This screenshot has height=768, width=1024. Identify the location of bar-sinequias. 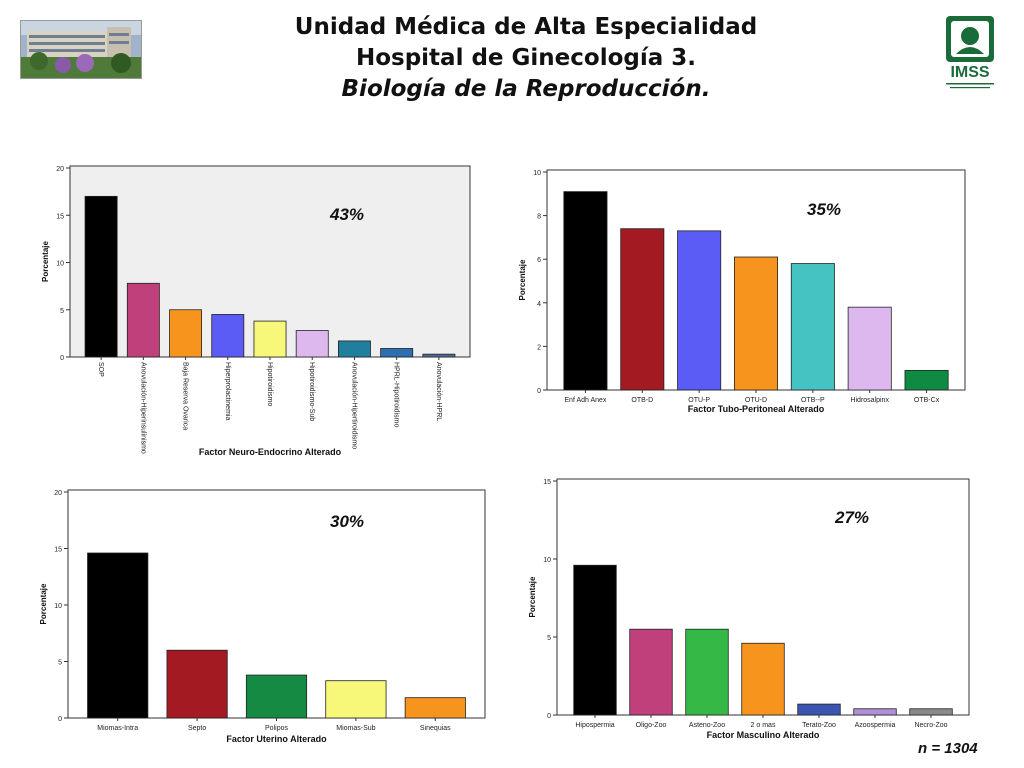
(435, 708).